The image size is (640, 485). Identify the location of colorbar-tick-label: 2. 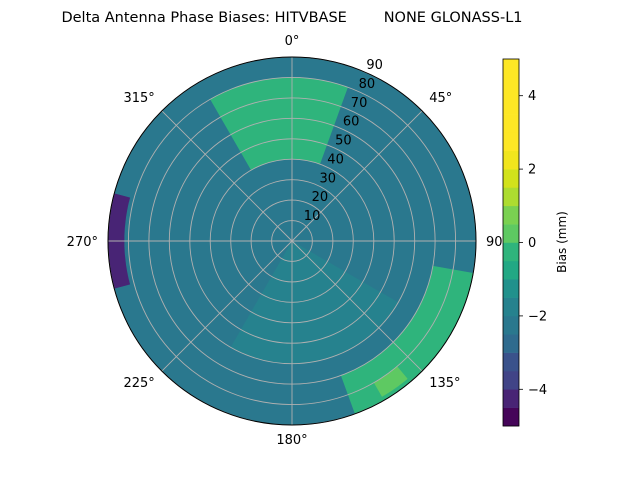
(532, 170).